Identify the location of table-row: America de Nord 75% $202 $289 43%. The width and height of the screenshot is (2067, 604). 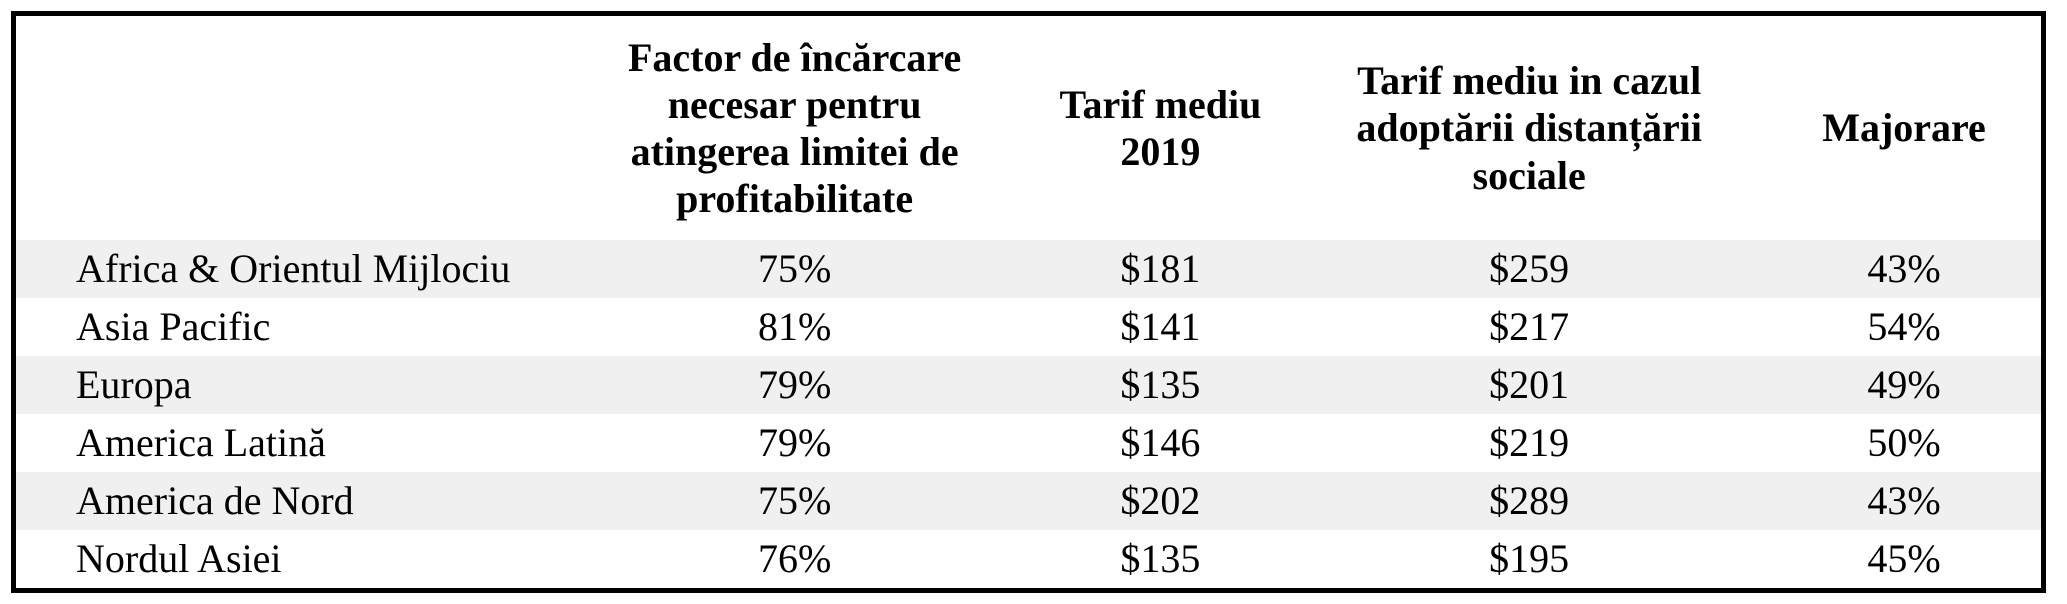
(1028, 501).